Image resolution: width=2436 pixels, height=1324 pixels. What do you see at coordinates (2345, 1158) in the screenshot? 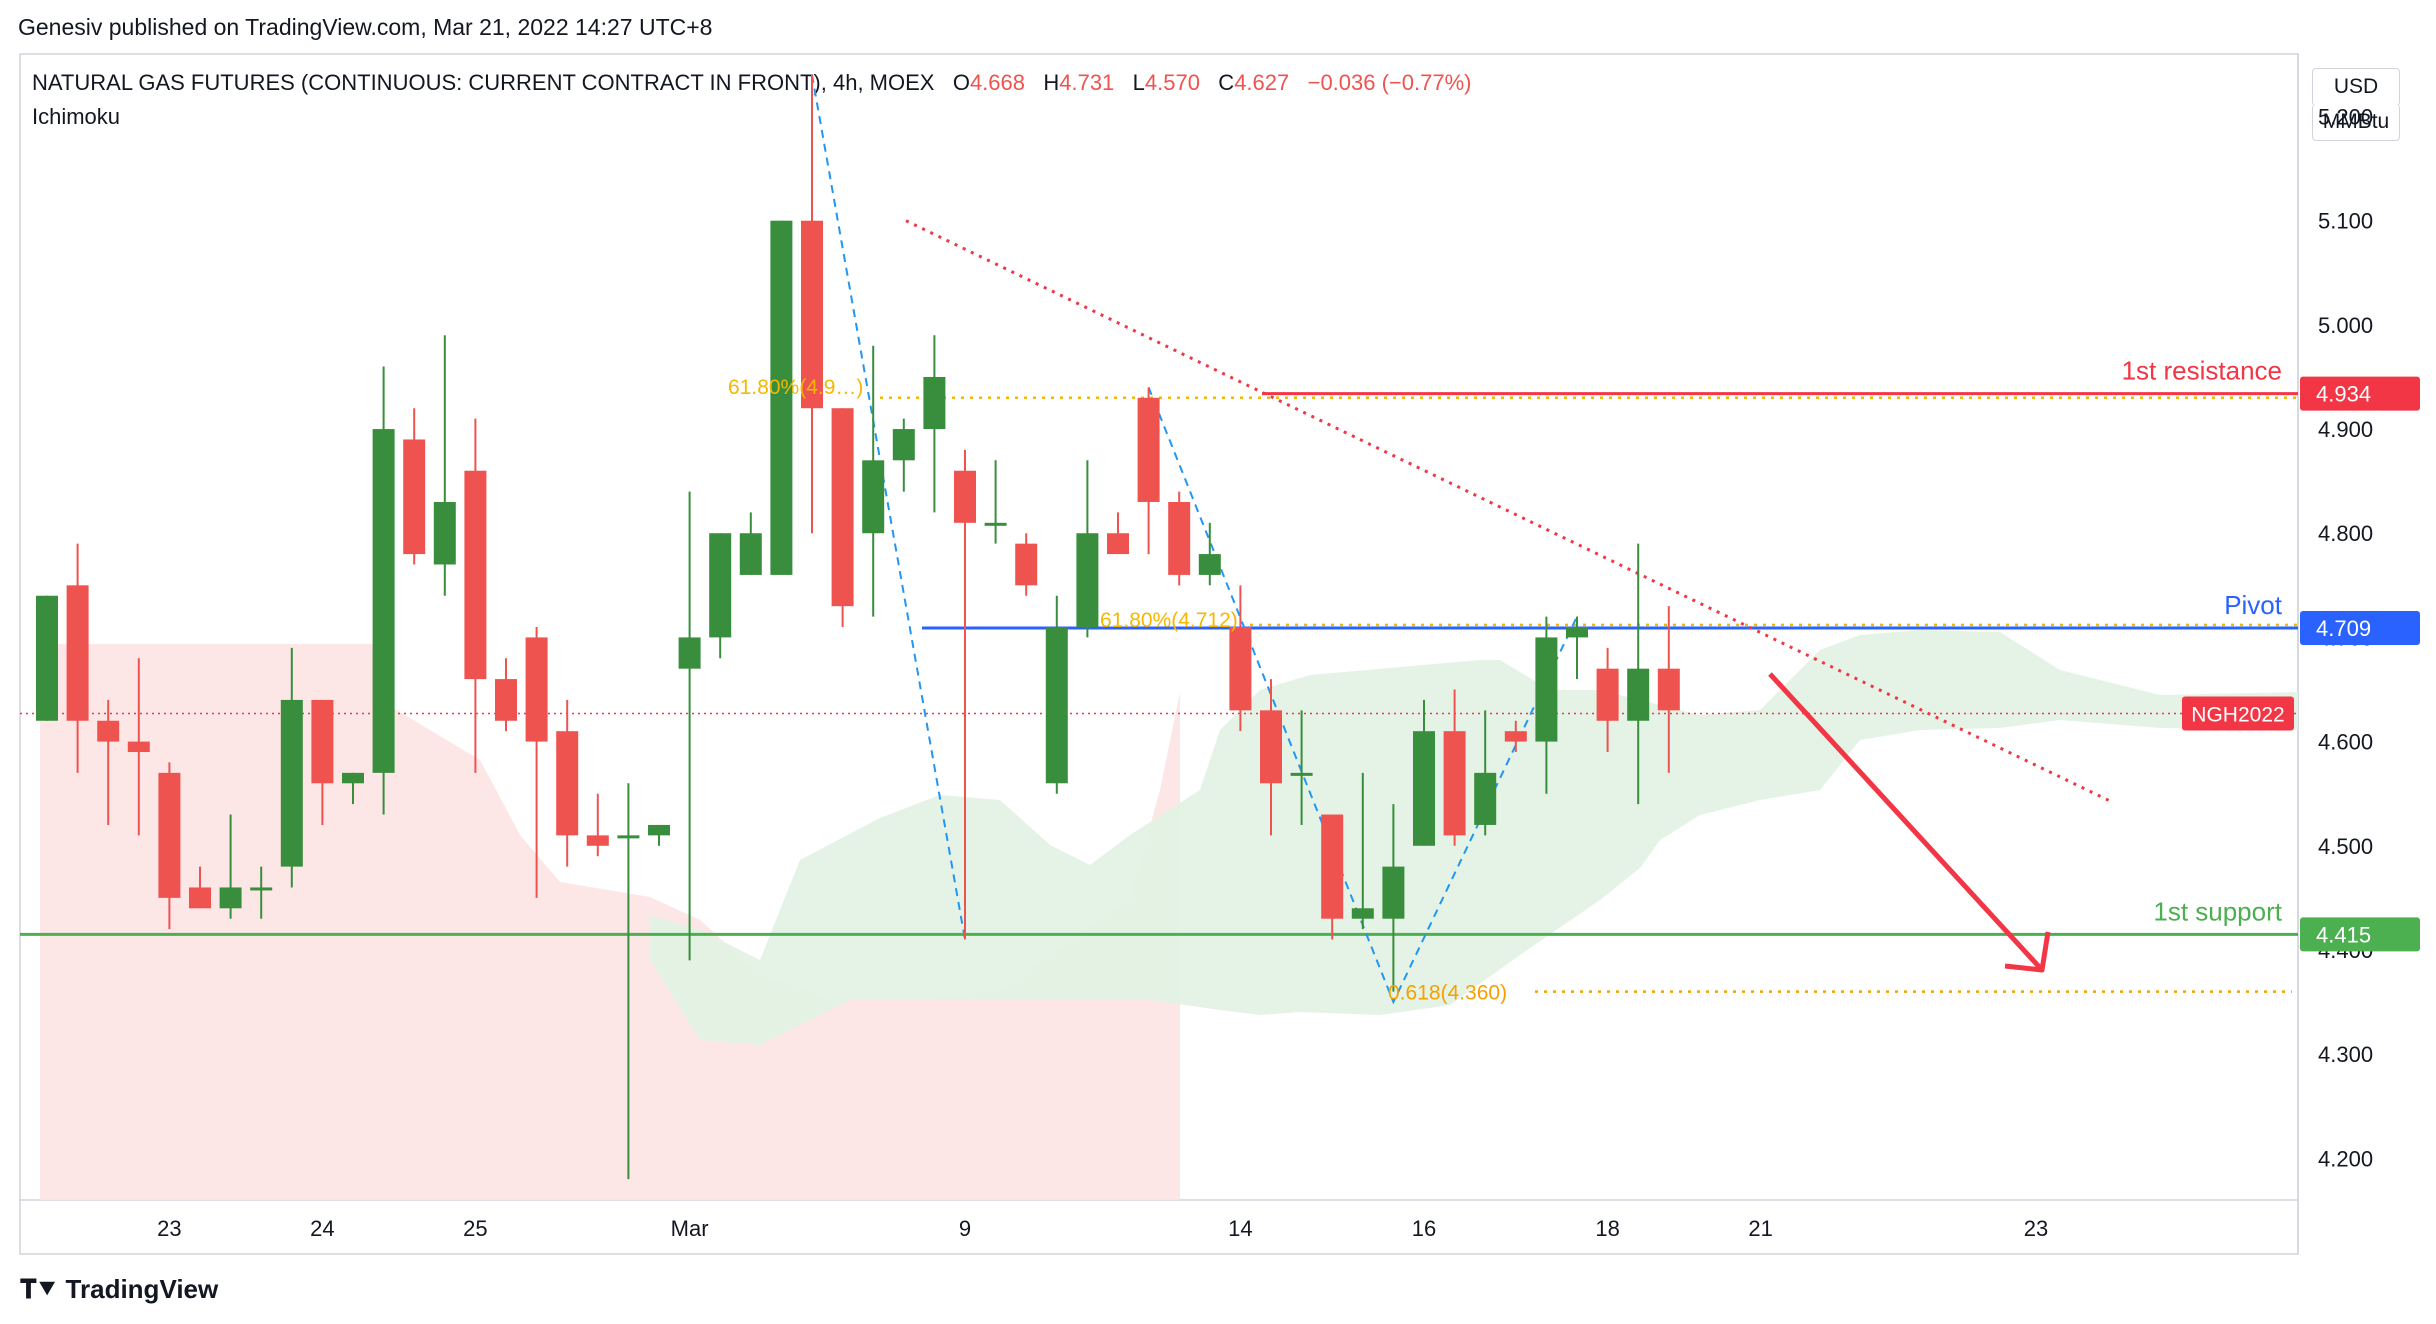
I see `y-tick-label: 4.200` at bounding box center [2345, 1158].